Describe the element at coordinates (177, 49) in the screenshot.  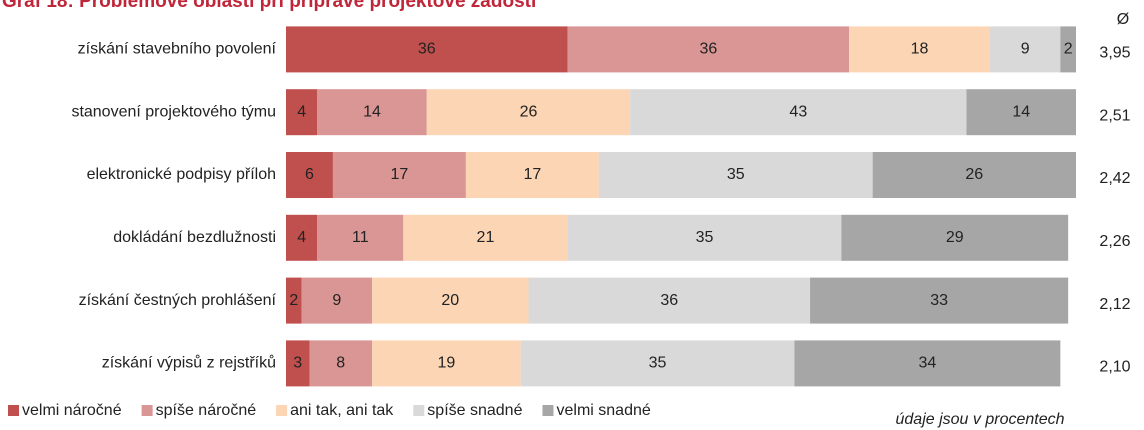
I see `y-tick-label: získání stavebního povolení` at that location.